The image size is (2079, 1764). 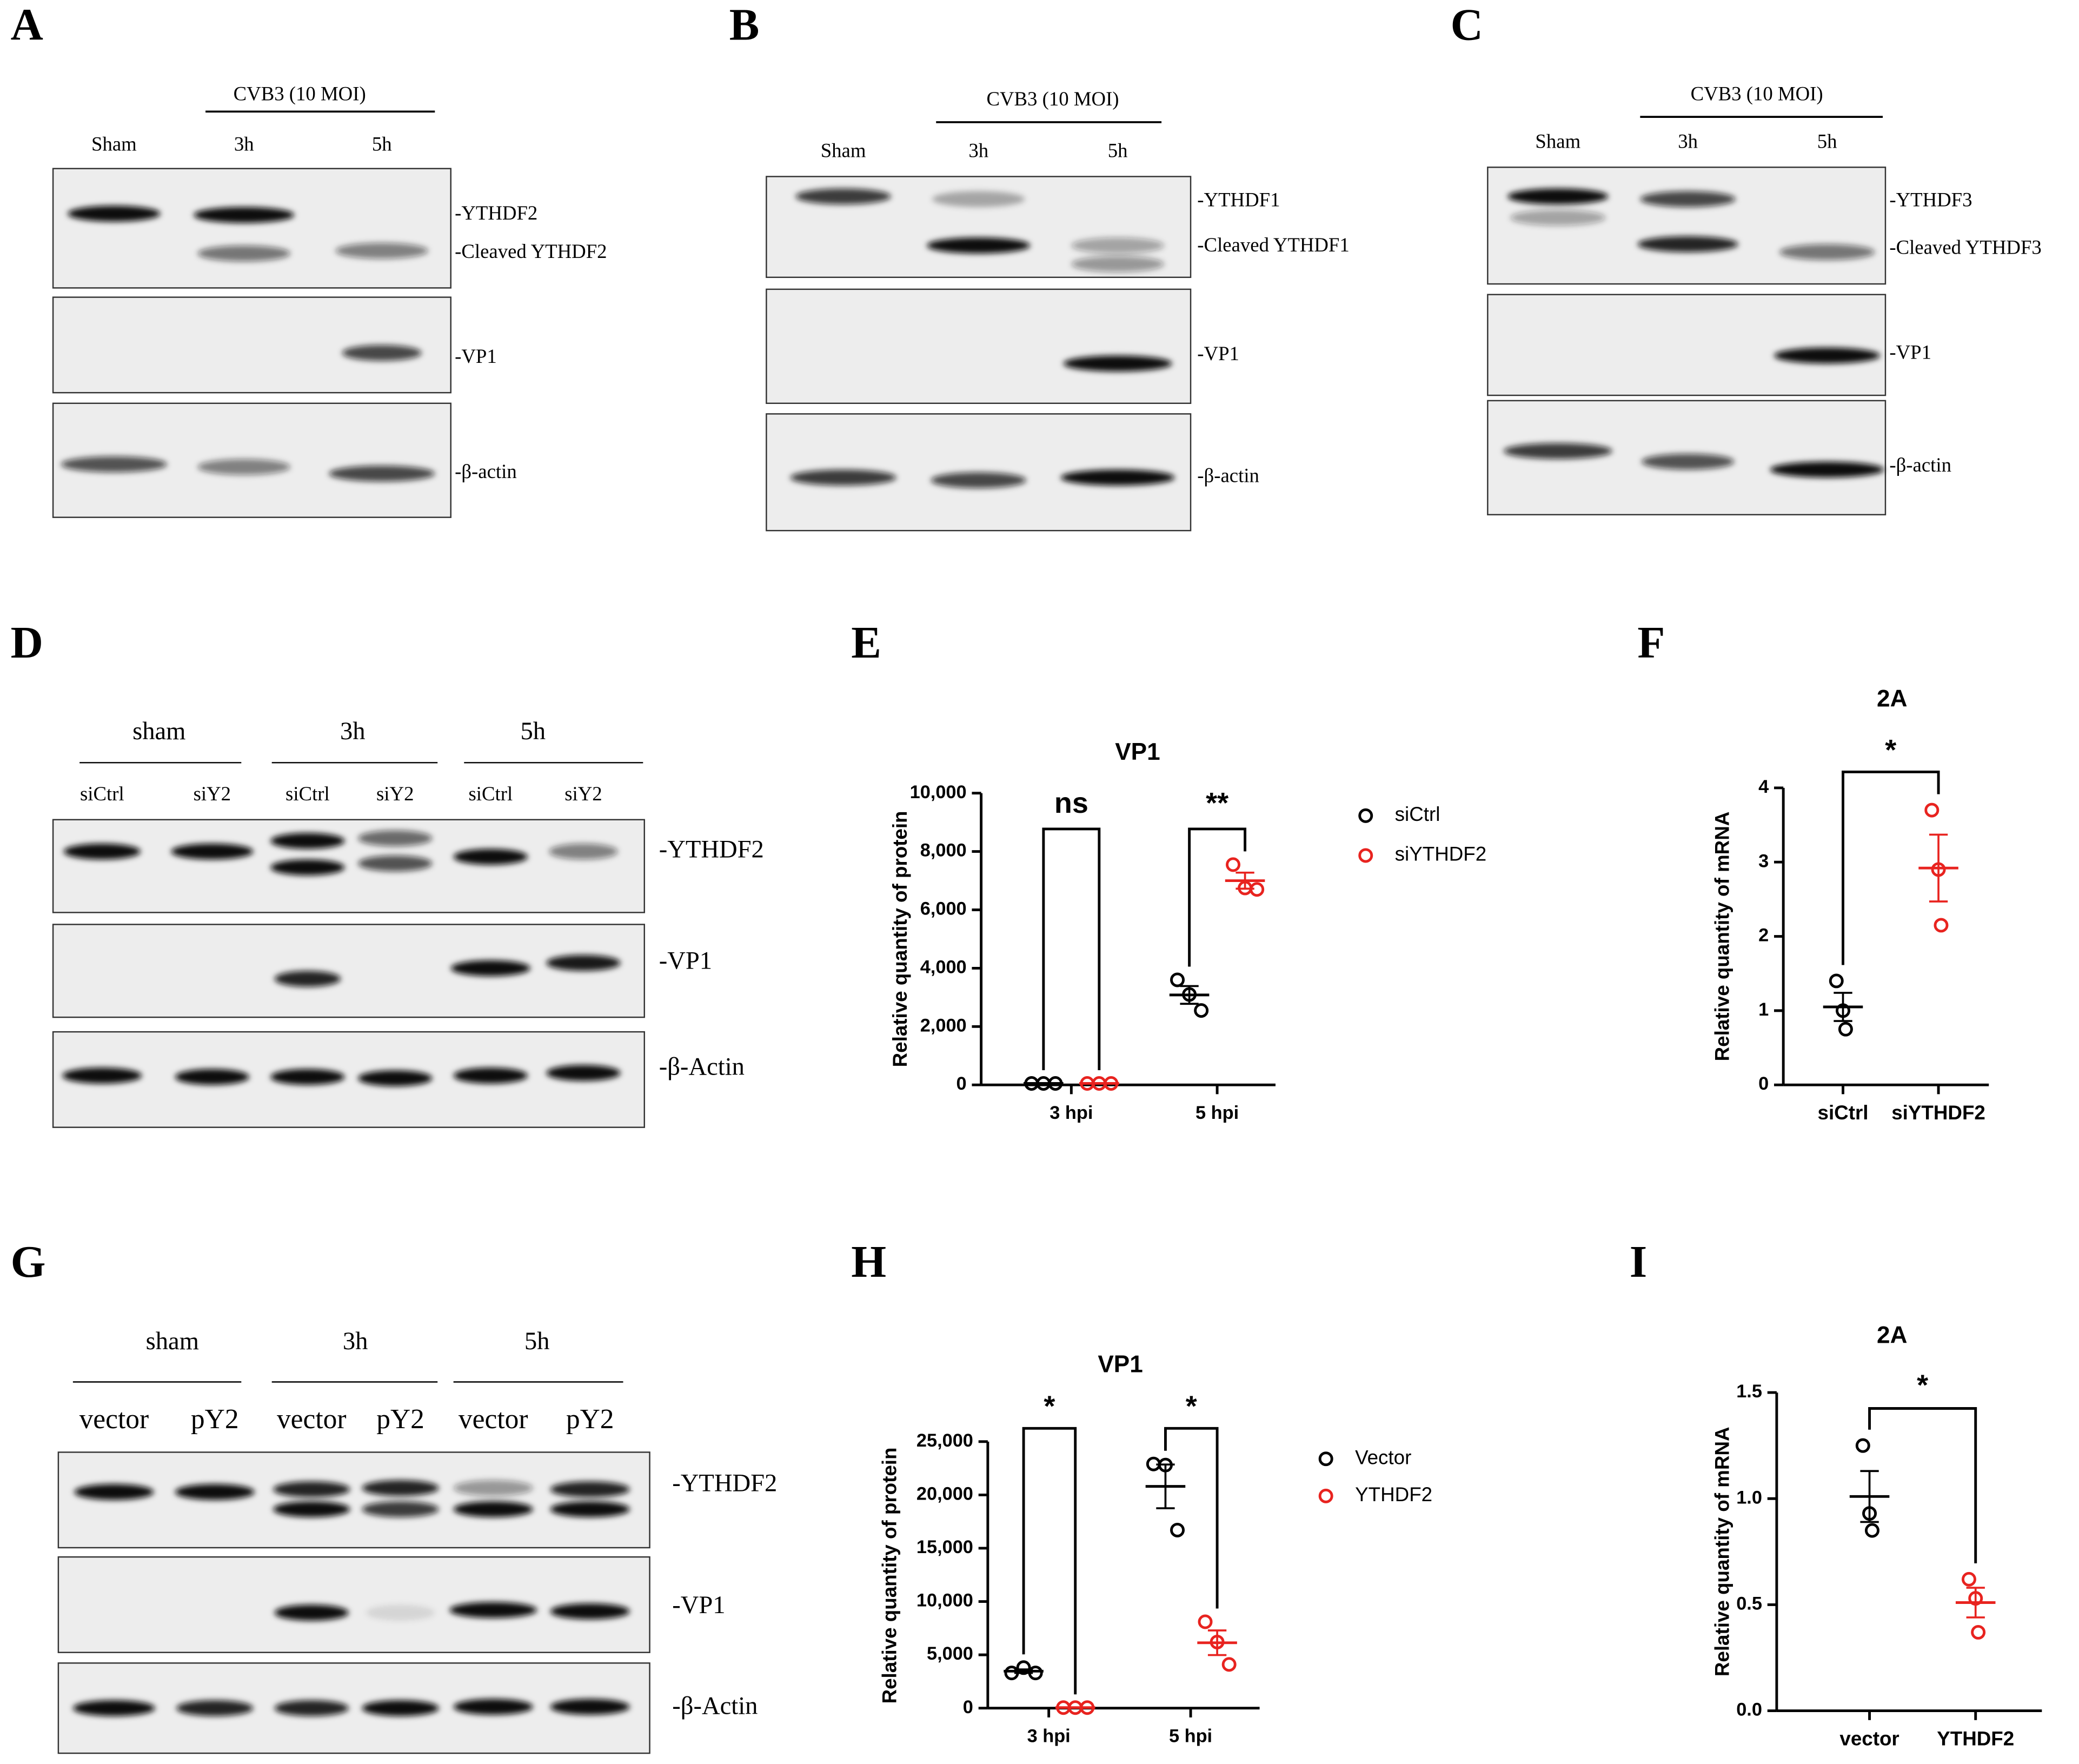 What do you see at coordinates (1749, 1604) in the screenshot?
I see `y-tick-label: 0.5` at bounding box center [1749, 1604].